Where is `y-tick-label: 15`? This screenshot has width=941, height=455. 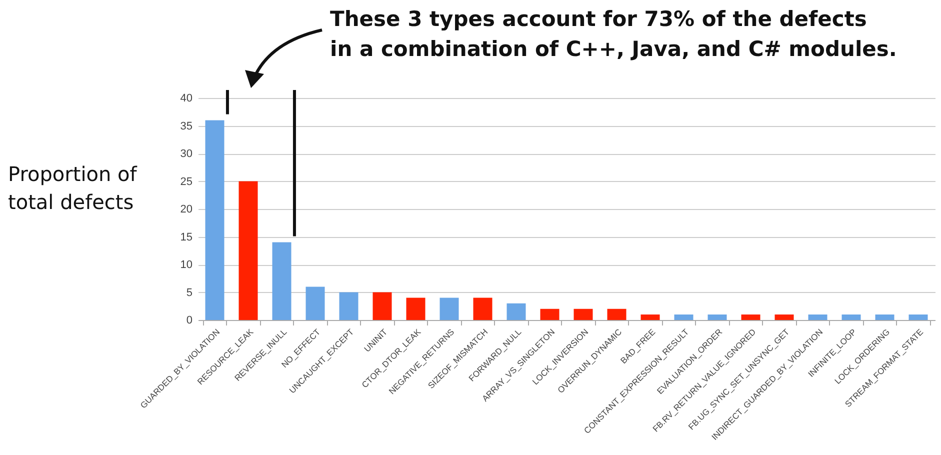
y-tick-label: 15 is located at coordinates (186, 237).